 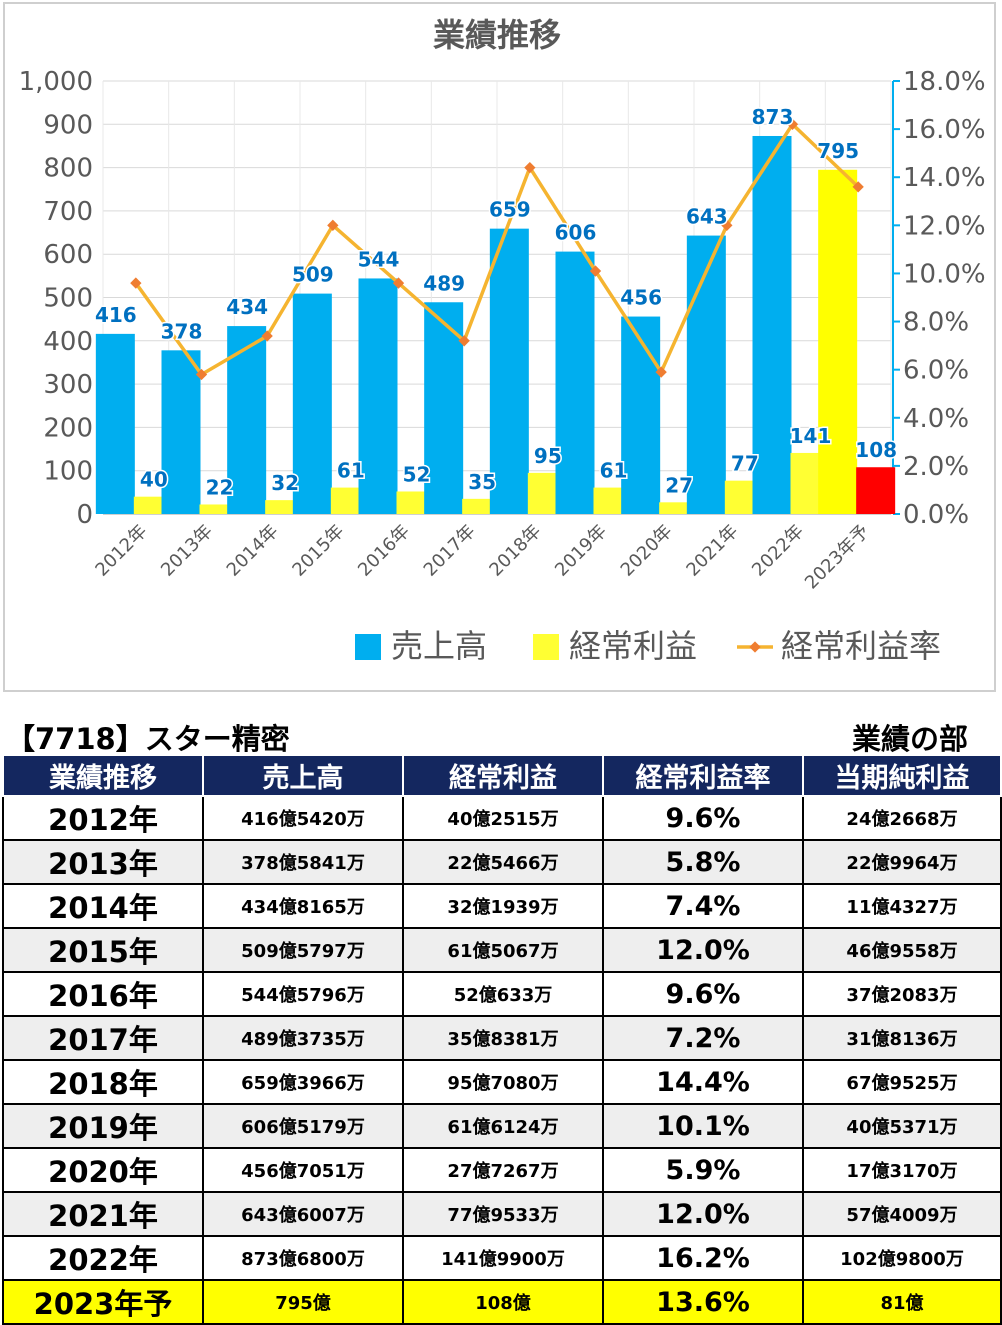 What do you see at coordinates (103, 1258) in the screenshot?
I see `year-cell: 2022年` at bounding box center [103, 1258].